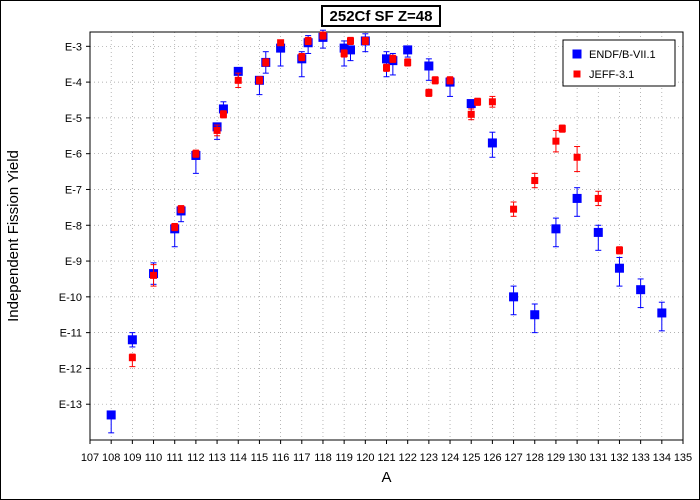 This screenshot has height=500, width=700. I want to click on y-tick-label: E-6, so click(73, 155).